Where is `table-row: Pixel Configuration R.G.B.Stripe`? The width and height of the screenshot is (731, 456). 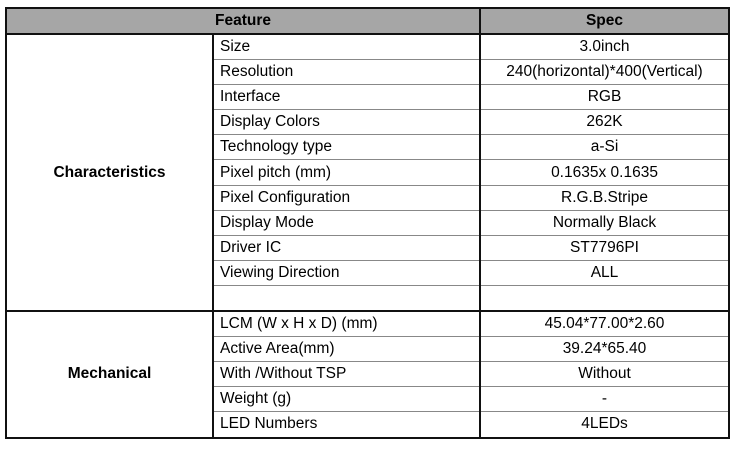
table-row: Pixel Configuration R.G.B.Stripe is located at coordinates (368, 197).